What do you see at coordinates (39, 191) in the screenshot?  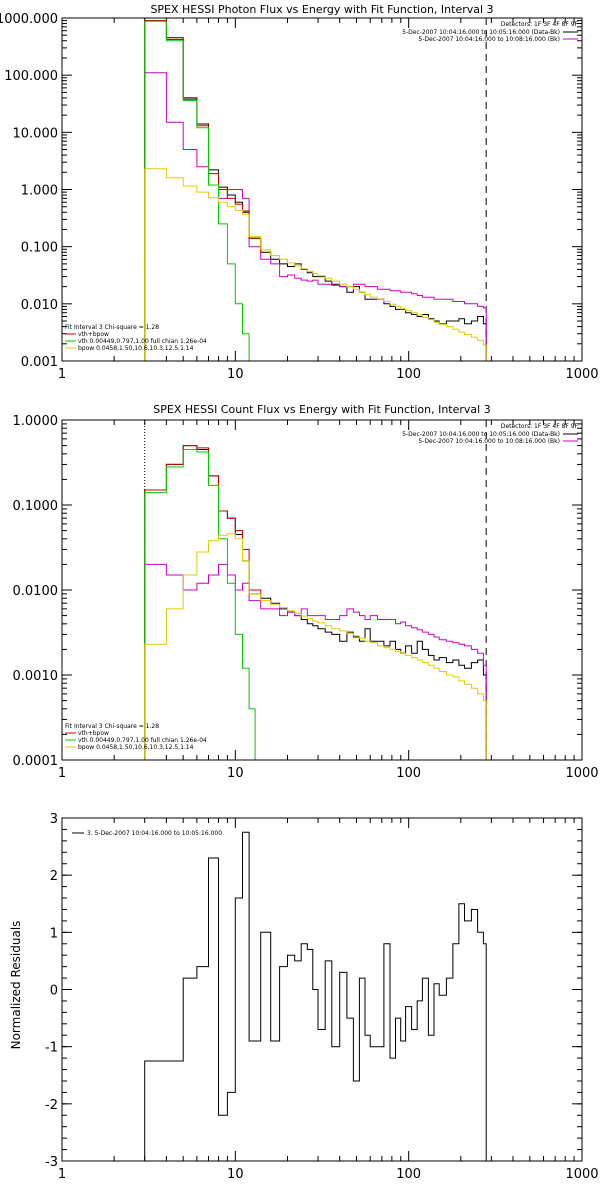 I see `y-tick-label: 1.000` at bounding box center [39, 191].